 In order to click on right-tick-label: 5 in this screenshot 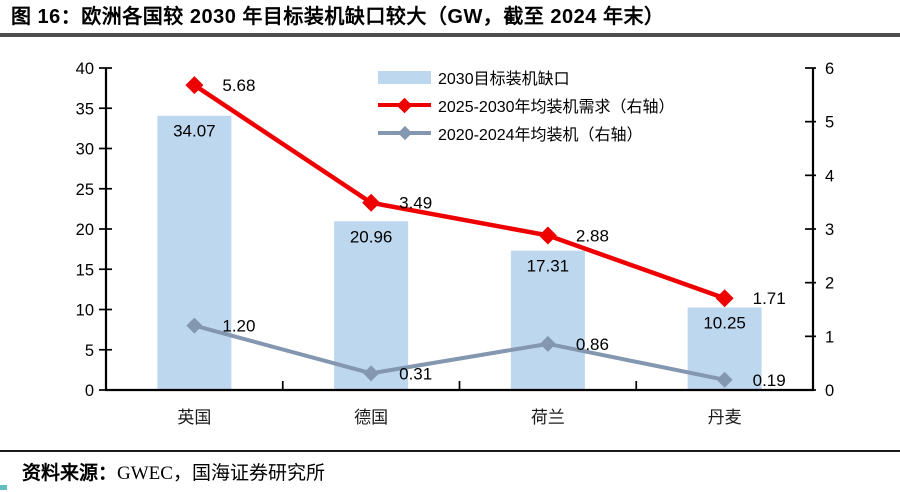, I will do `click(829, 123)`.